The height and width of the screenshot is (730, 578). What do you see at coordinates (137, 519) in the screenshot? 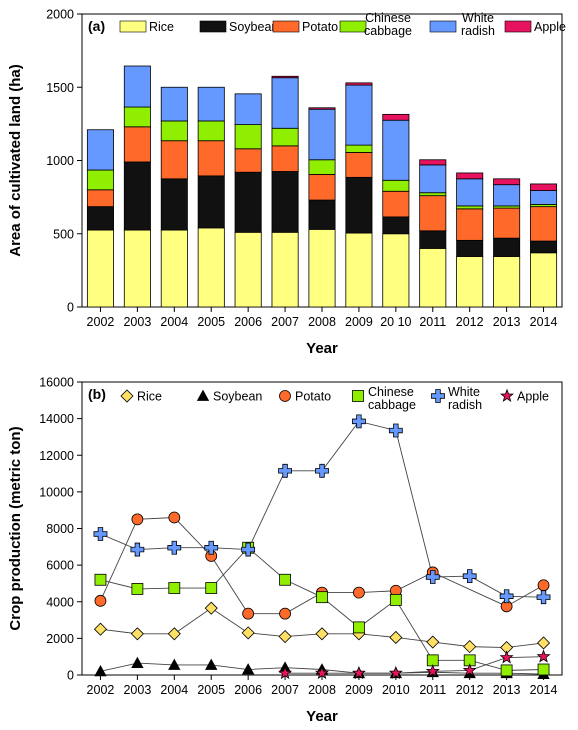
I see `point-potato-2003` at bounding box center [137, 519].